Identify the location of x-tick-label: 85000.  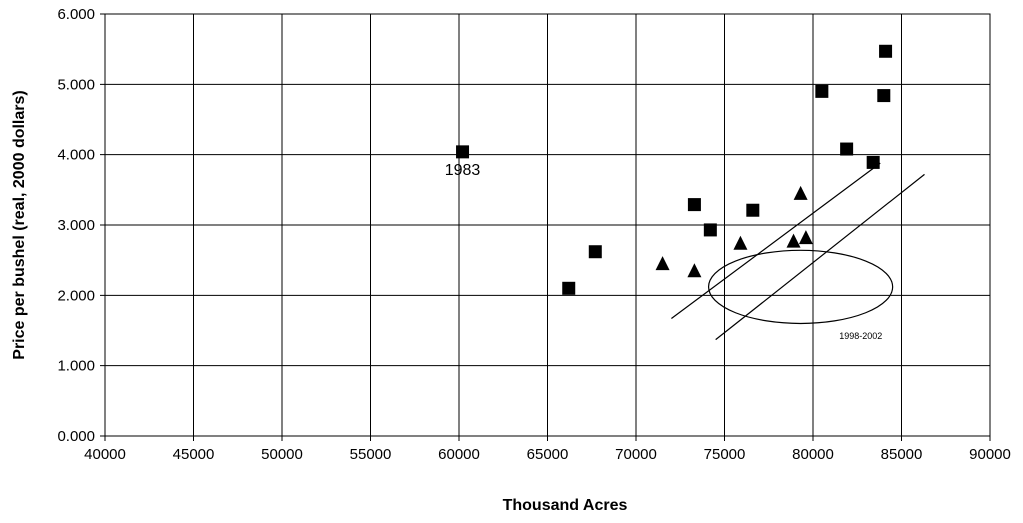
(902, 454).